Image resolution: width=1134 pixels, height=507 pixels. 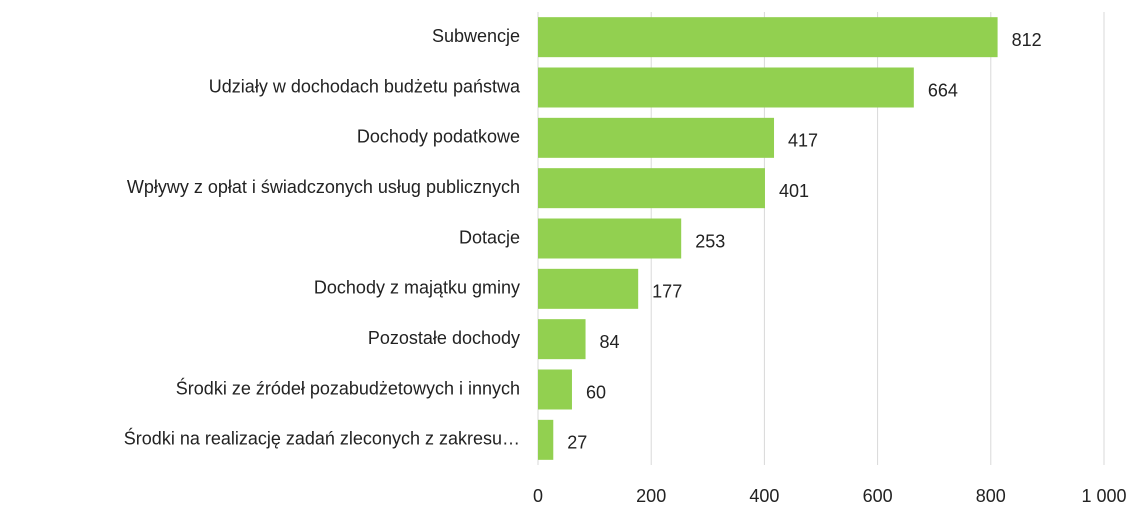 What do you see at coordinates (610, 342) in the screenshot?
I see `value-label: 84` at bounding box center [610, 342].